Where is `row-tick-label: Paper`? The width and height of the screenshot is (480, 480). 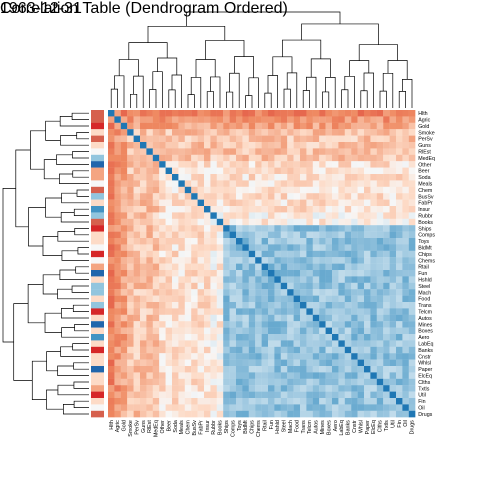
row-tick-label: Paper is located at coordinates (425, 370).